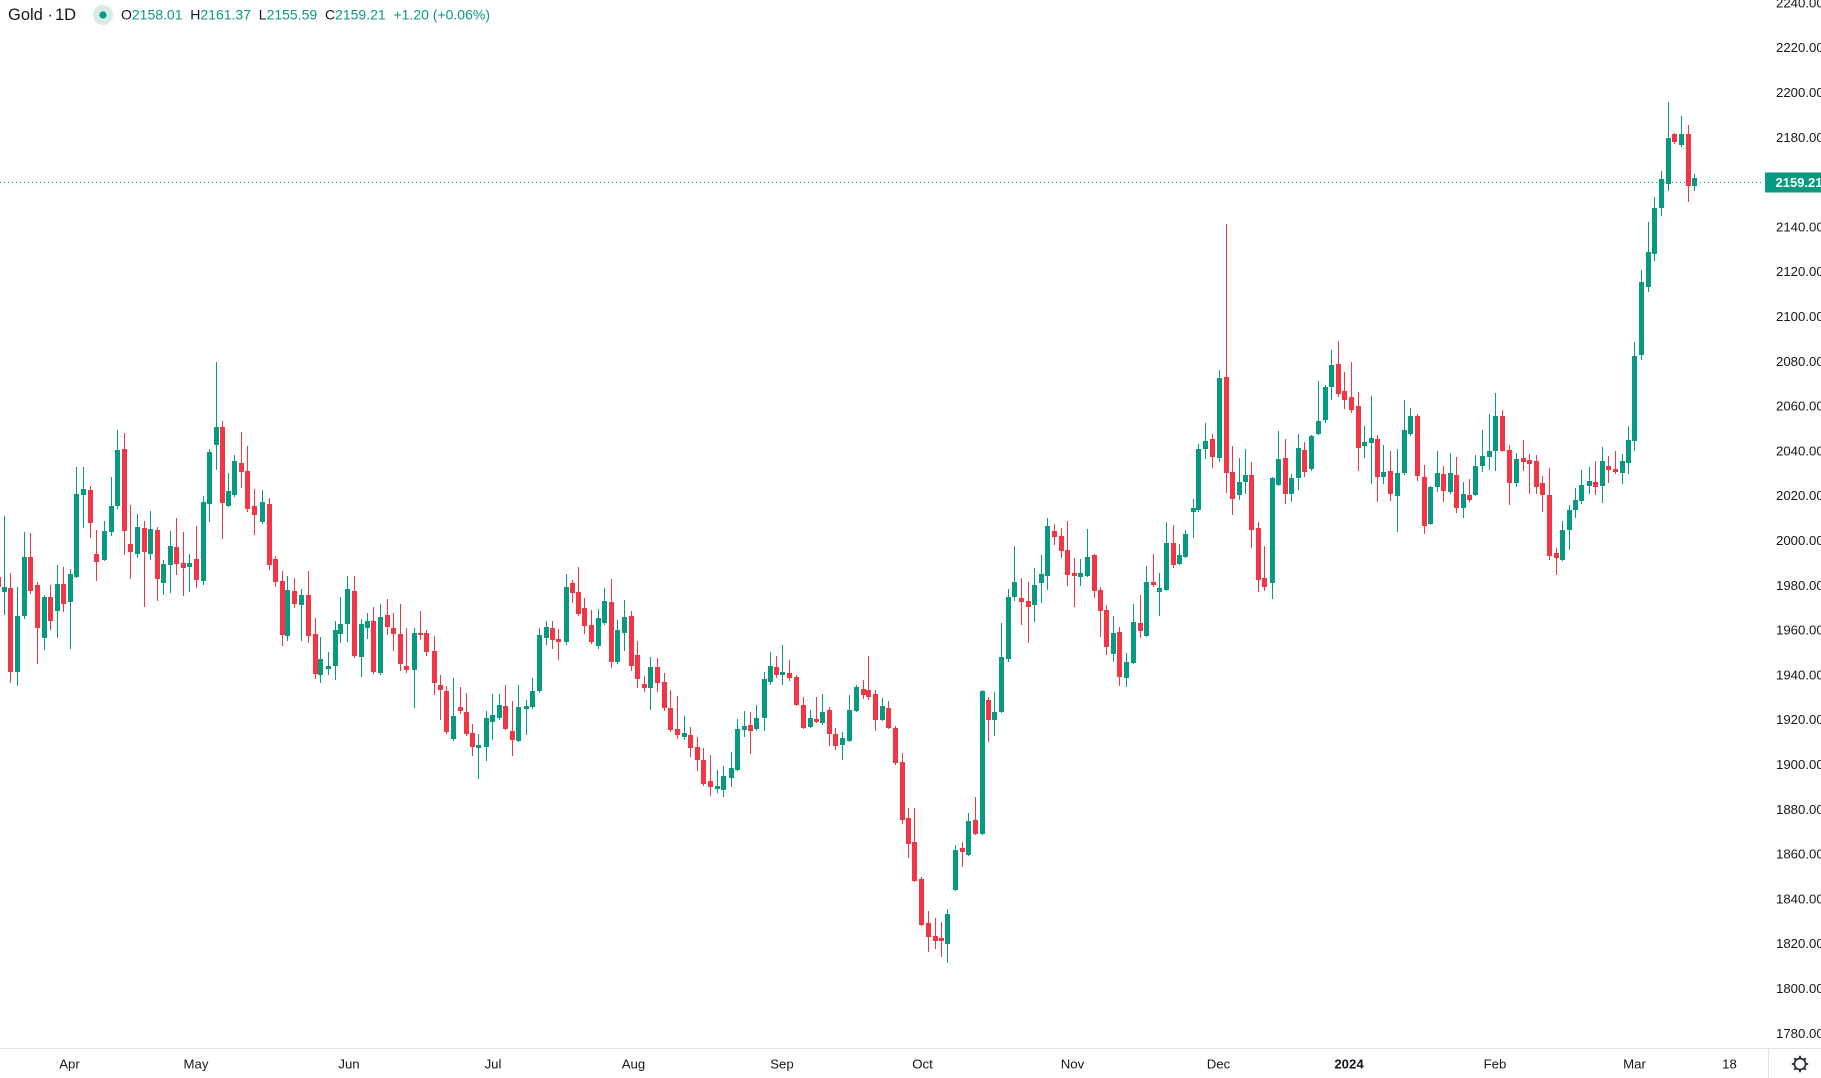 This screenshot has height=1078, width=1821. Describe the element at coordinates (1798, 719) in the screenshot. I see `svg-text: 1920.00` at that location.